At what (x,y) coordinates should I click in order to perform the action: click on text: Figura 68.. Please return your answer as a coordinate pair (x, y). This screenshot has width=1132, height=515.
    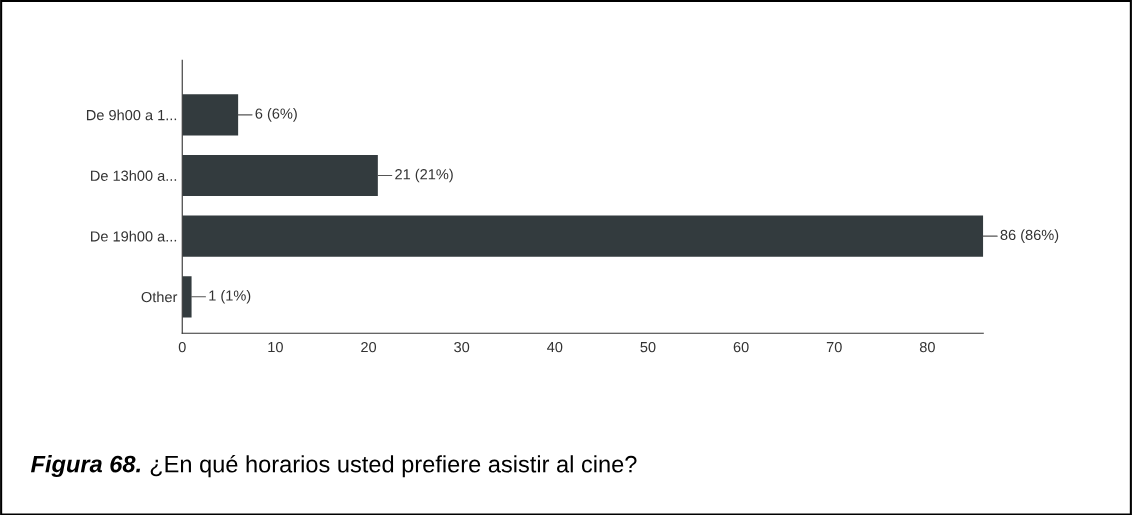
    Looking at the image, I should click on (85, 466).